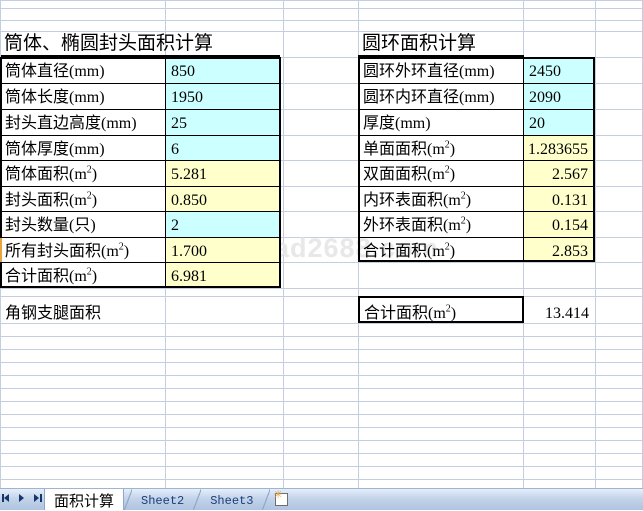 Image resolution: width=643 pixels, height=511 pixels. I want to click on row-label: 筒体长度(mm), so click(55, 98).